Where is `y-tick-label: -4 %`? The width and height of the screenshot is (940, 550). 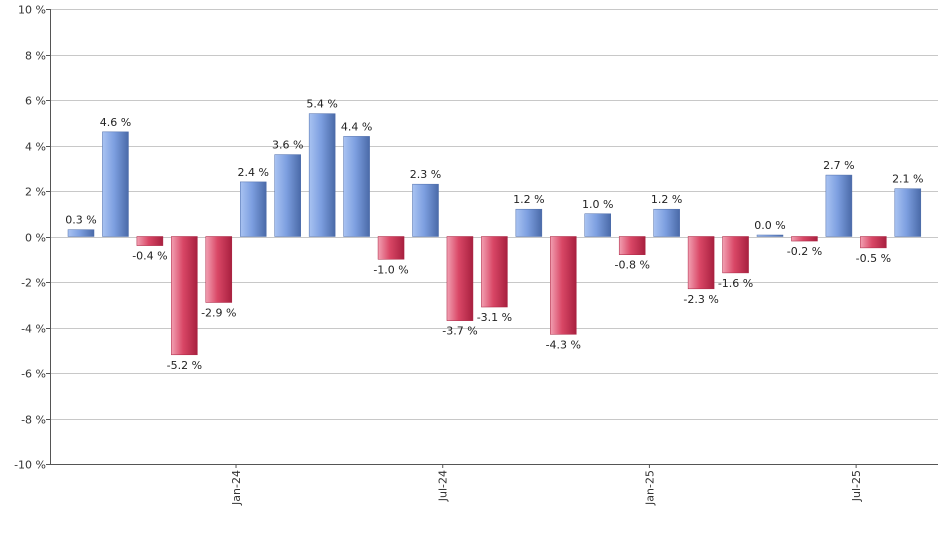
y-tick-label: -4 % is located at coordinates (33, 329).